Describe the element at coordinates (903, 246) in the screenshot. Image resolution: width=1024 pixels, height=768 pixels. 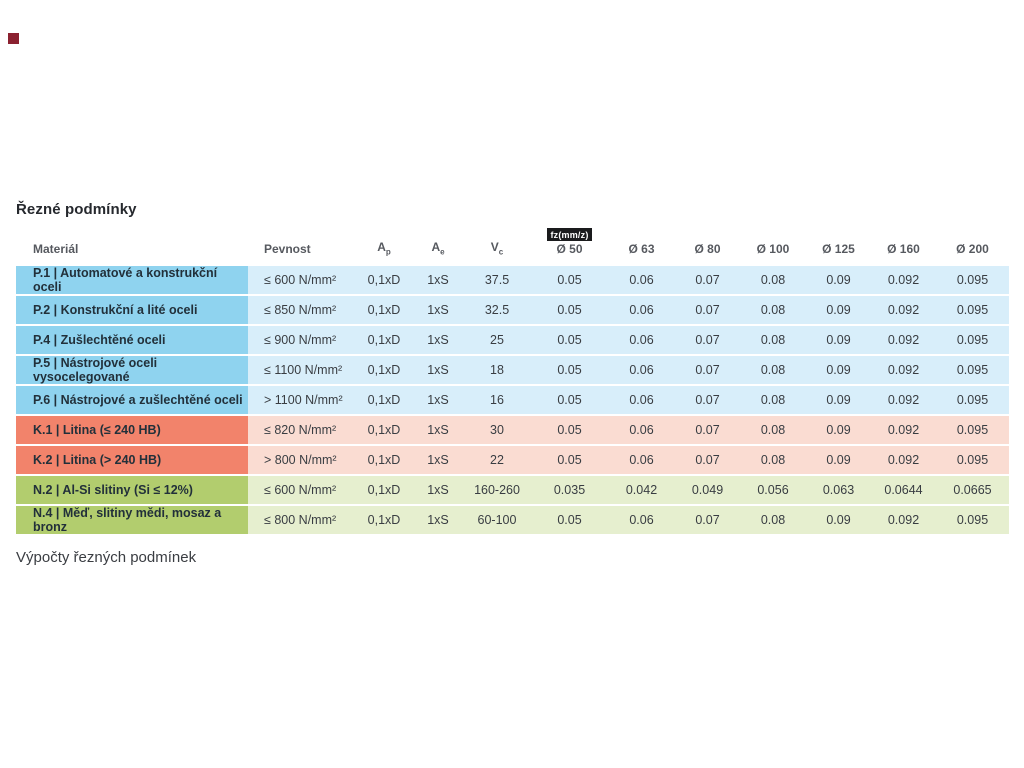
I see `column-header-d160: Ø 160` at that location.